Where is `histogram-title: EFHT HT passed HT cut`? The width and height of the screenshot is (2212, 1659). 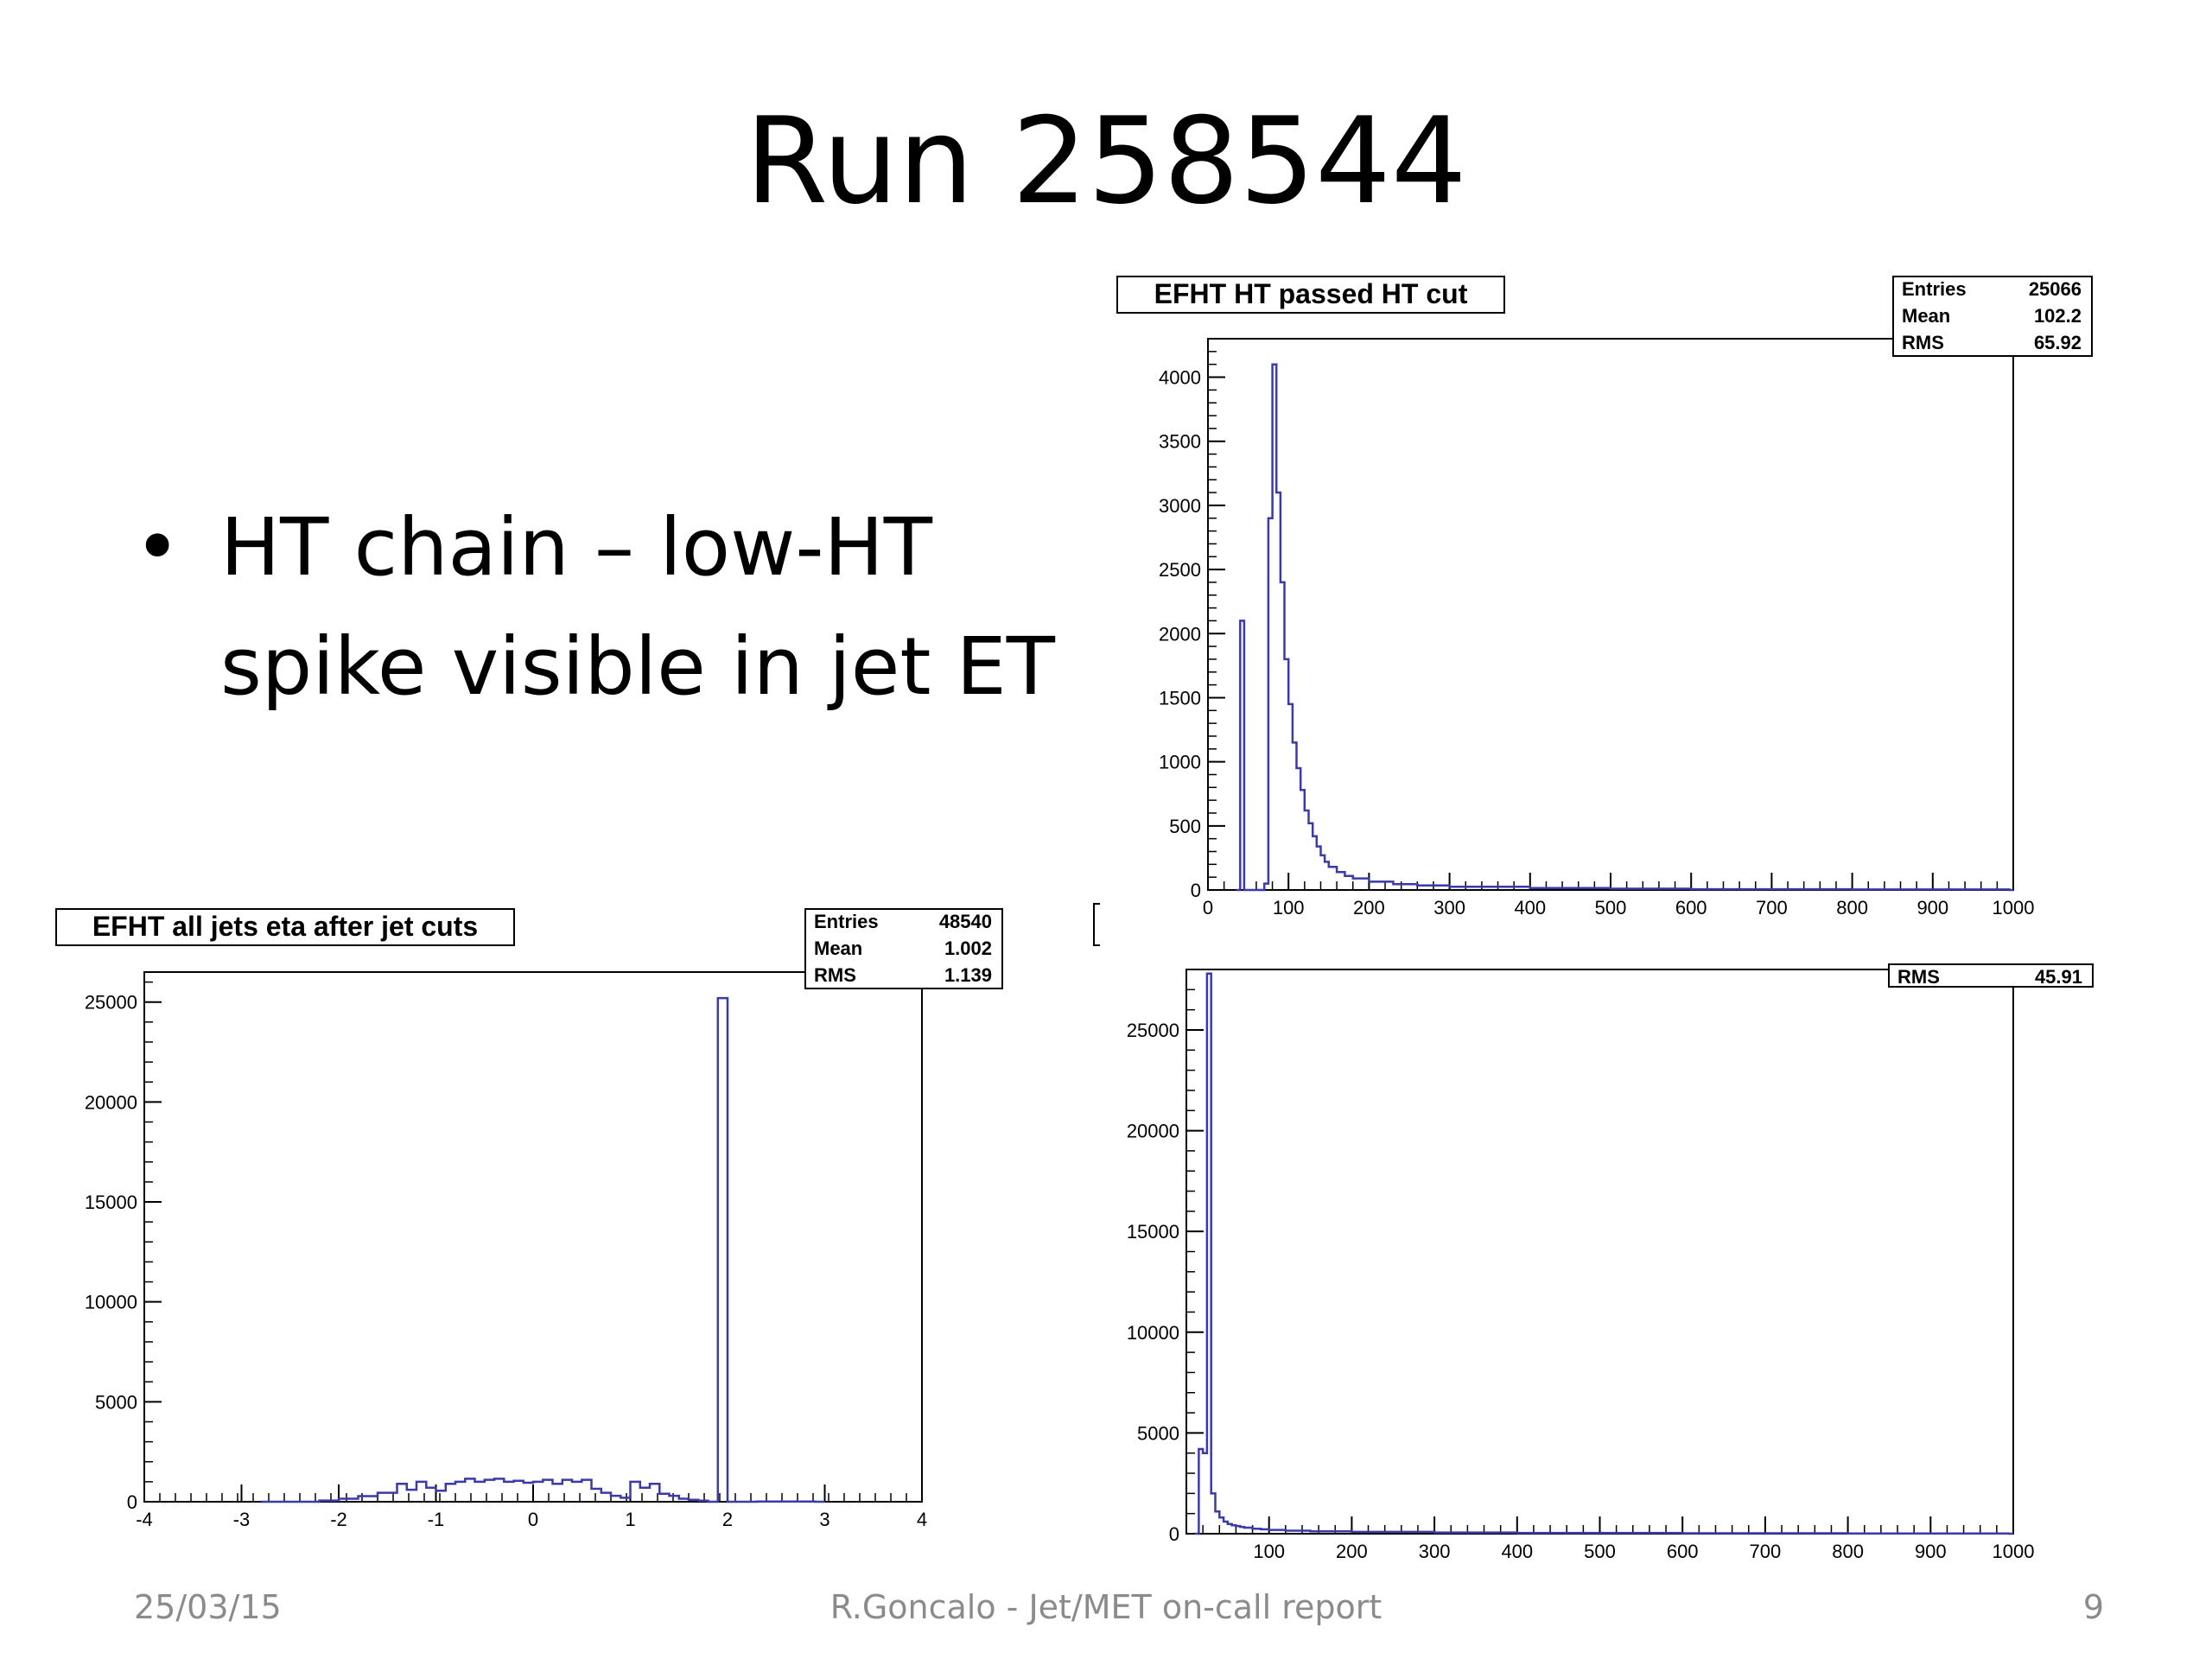 histogram-title: EFHT HT passed HT cut is located at coordinates (1311, 293).